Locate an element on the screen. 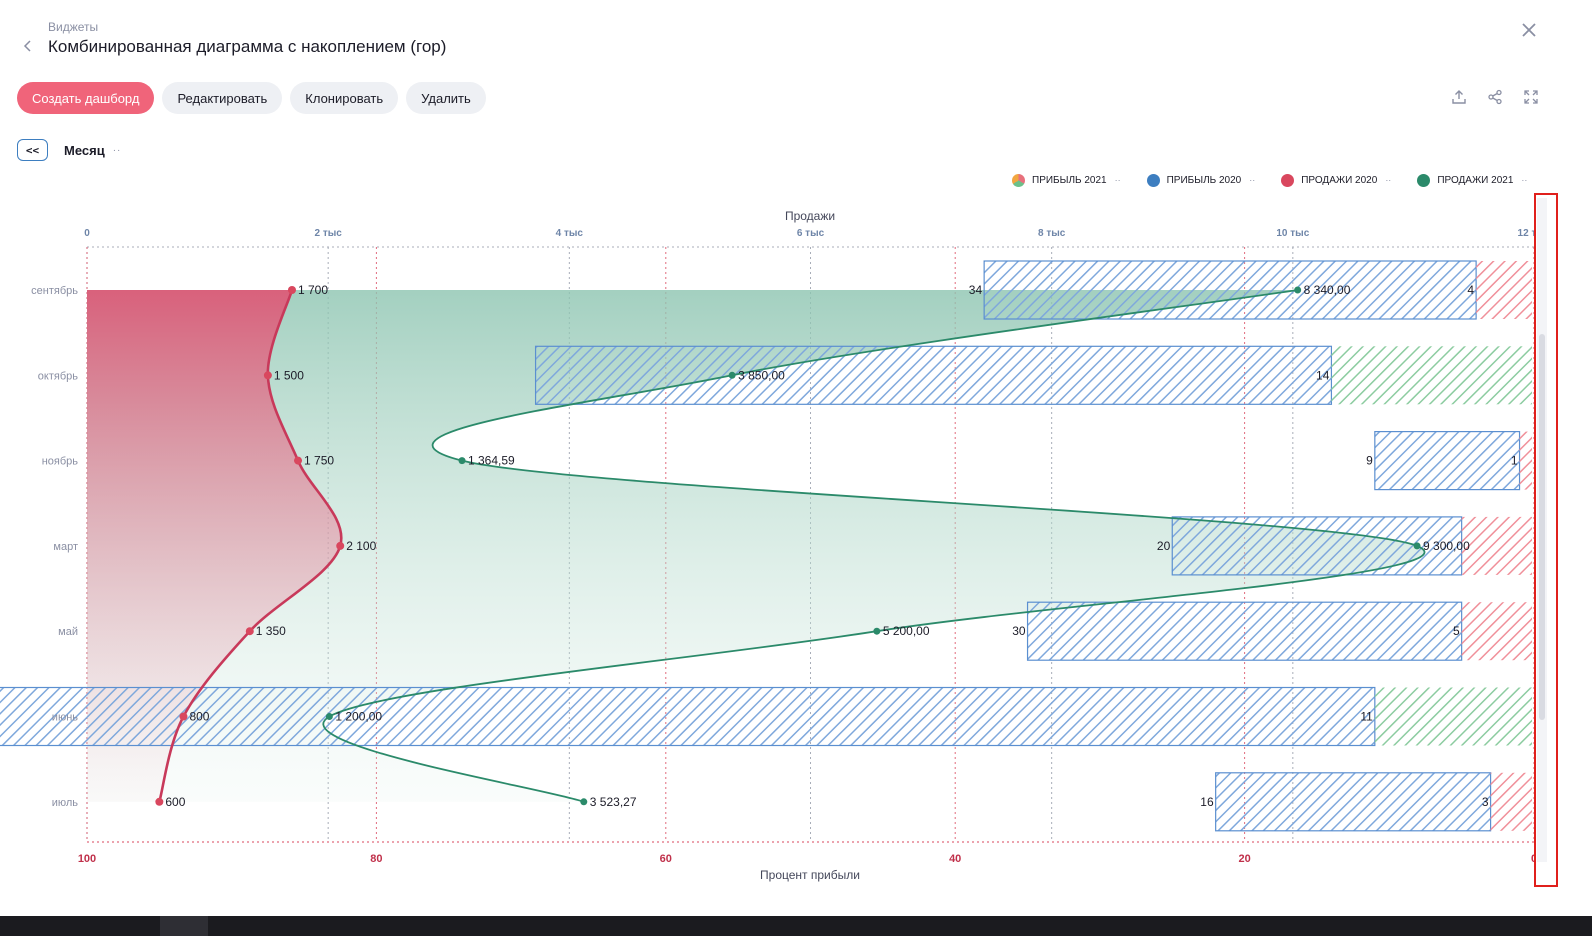  legend-item-profit-2020: ПРИБЫЛЬ 2020 ·· is located at coordinates (1200, 180).